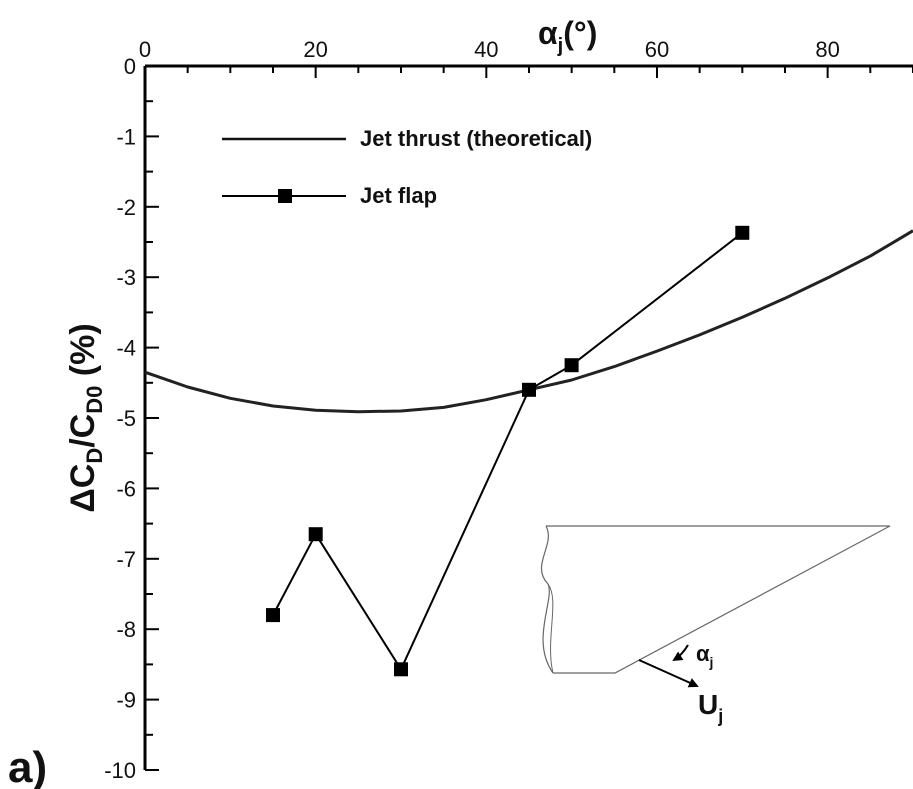 This screenshot has width=913, height=789. What do you see at coordinates (126, 348) in the screenshot?
I see `y-tick-label: -4` at bounding box center [126, 348].